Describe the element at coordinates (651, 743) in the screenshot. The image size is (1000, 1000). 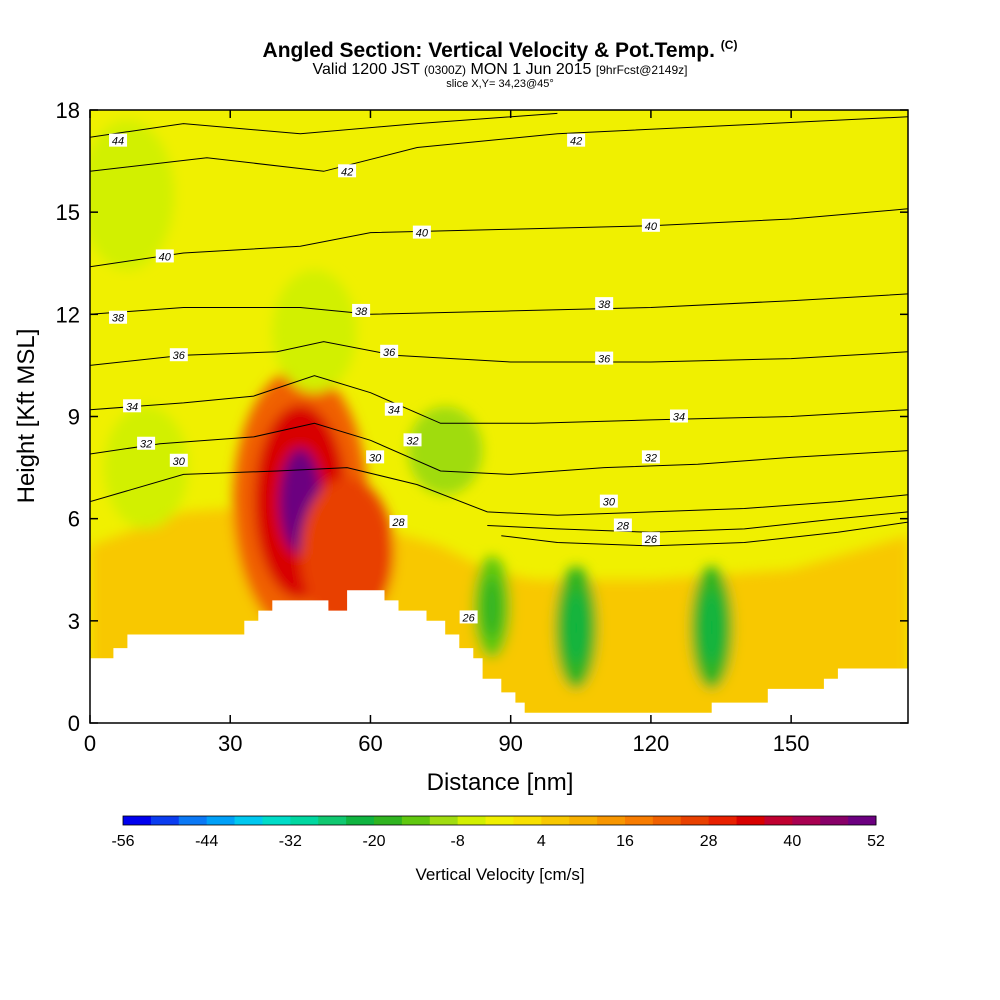
I see `x-tick-label: 120` at that location.